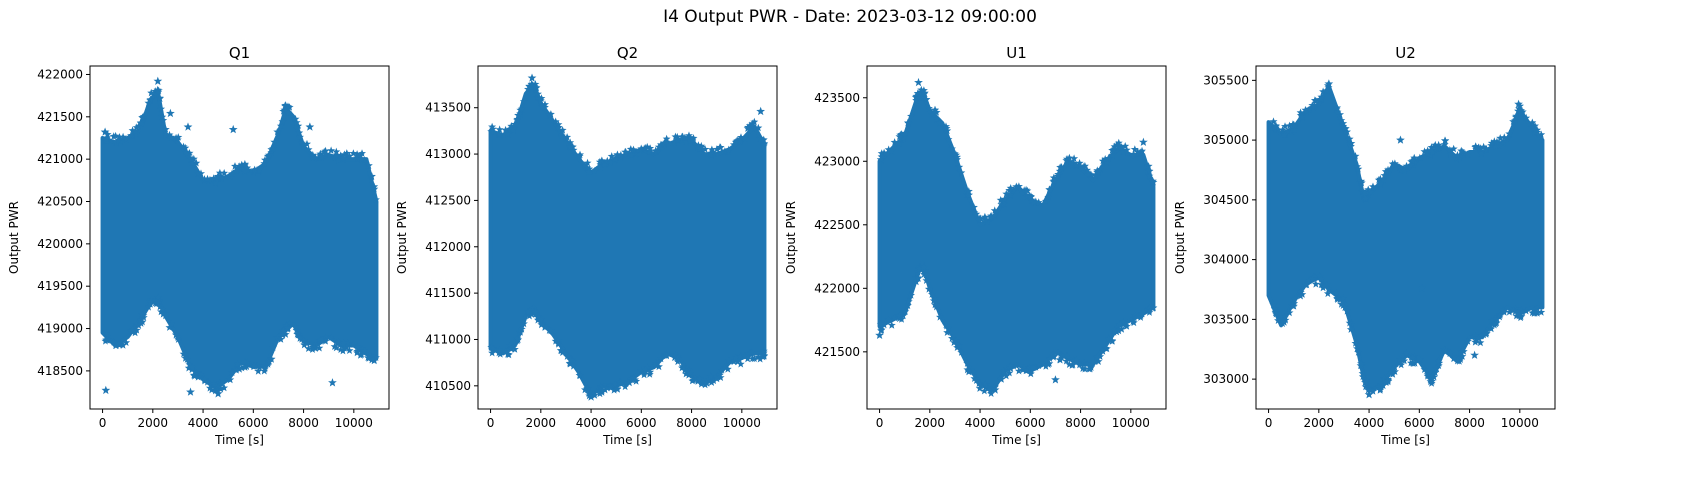 The image size is (1700, 500). Describe the element at coordinates (1269, 423) in the screenshot. I see `x-tick-label: 0` at that location.